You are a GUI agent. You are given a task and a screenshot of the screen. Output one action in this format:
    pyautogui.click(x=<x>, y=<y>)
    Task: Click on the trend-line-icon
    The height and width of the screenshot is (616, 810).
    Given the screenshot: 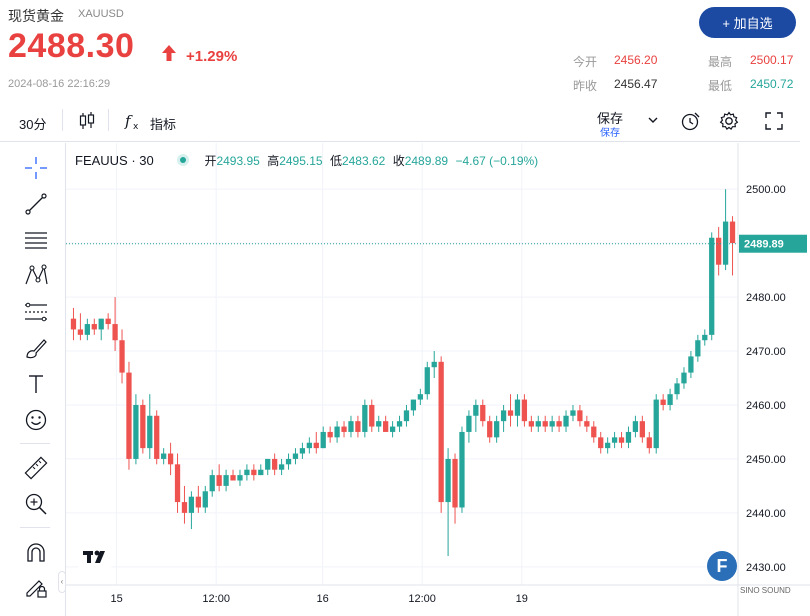 What is the action you would take?
    pyautogui.click(x=36, y=204)
    